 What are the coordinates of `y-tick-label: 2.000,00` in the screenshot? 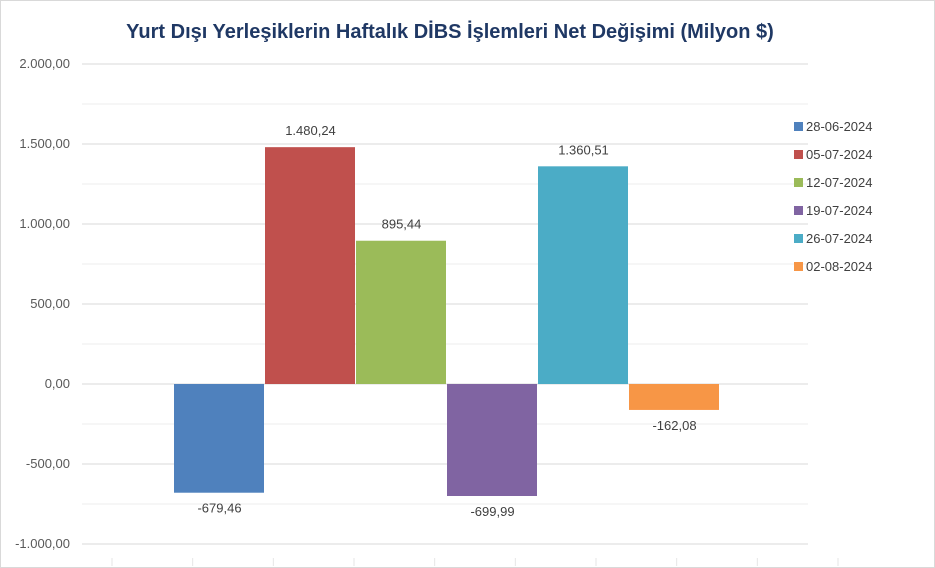 It's located at (44, 63).